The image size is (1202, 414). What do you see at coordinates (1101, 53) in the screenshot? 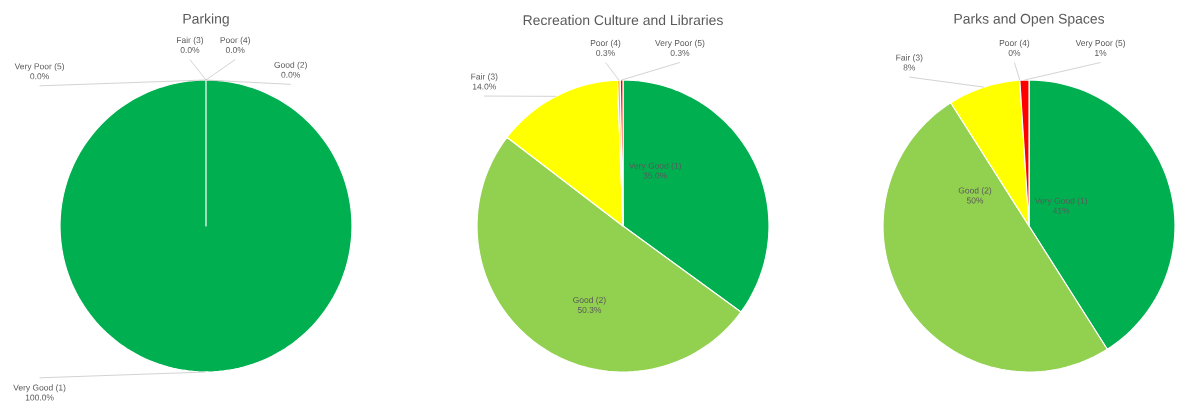
I see `data-label: 1%` at bounding box center [1101, 53].